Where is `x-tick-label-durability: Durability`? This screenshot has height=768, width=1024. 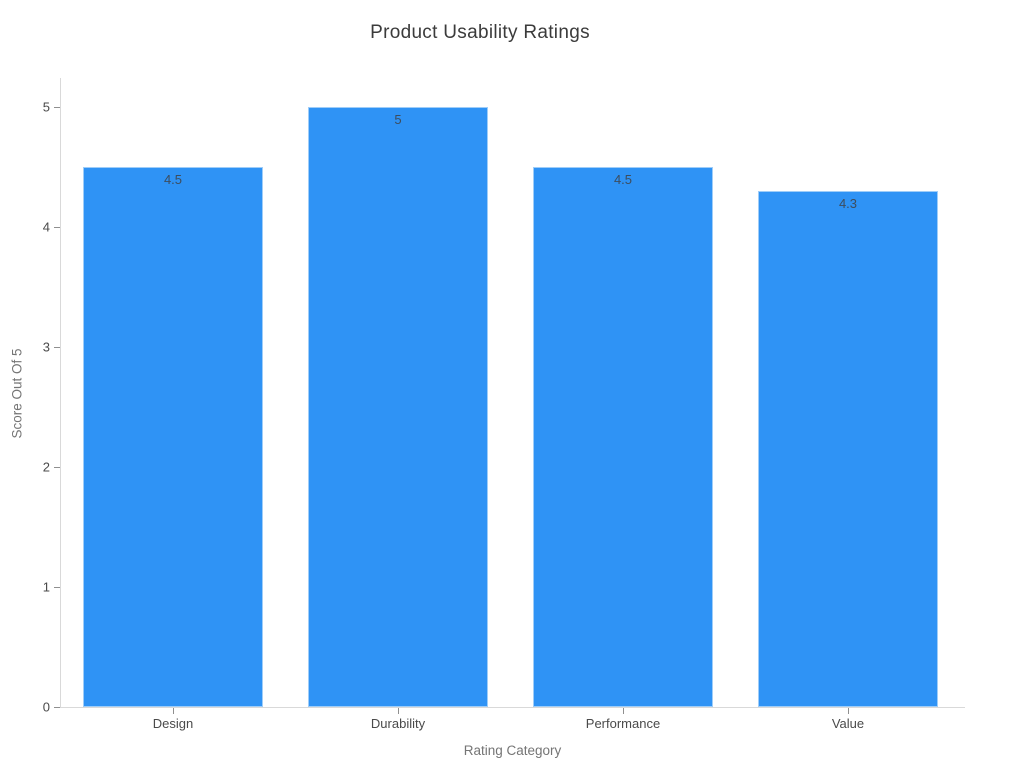
x-tick-label-durability: Durability is located at coordinates (398, 723).